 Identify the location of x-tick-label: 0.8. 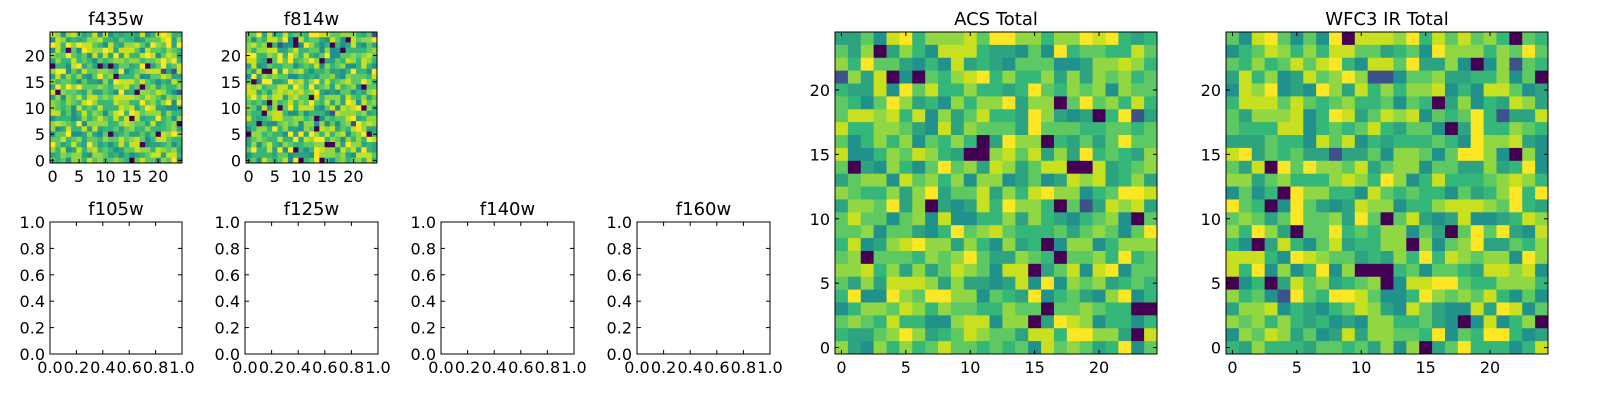
(547, 367).